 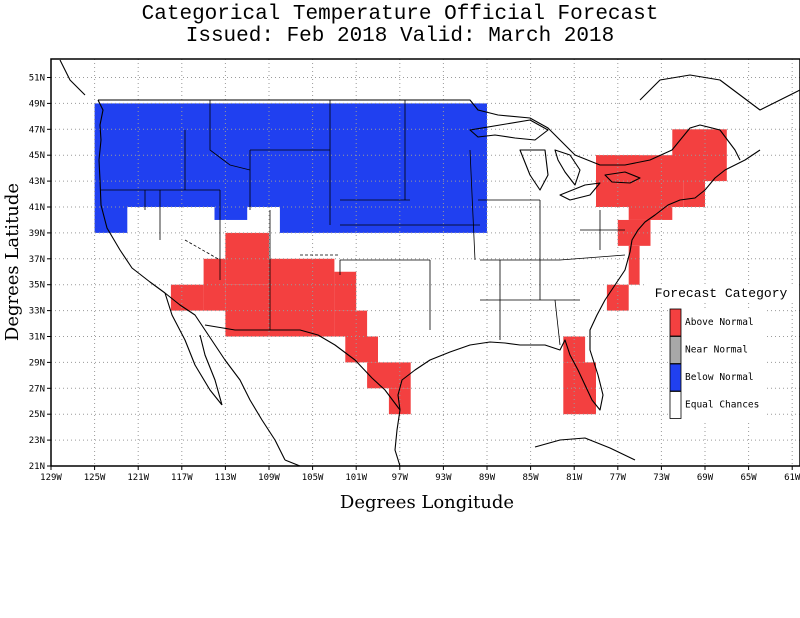 What do you see at coordinates (342, 437) in the screenshot?
I see `mexico-coast` at bounding box center [342, 437].